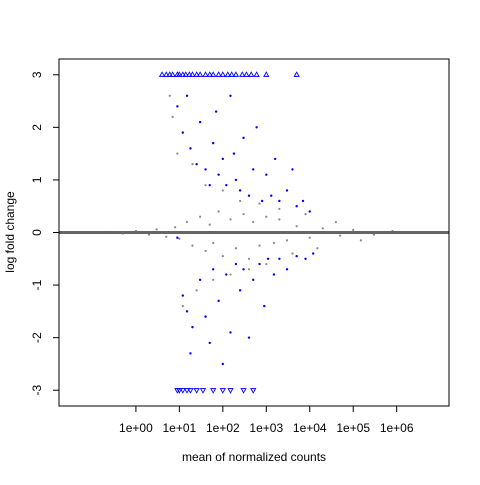 The width and height of the screenshot is (480, 485). I want to click on y-tick-label: -2, so click(37, 337).